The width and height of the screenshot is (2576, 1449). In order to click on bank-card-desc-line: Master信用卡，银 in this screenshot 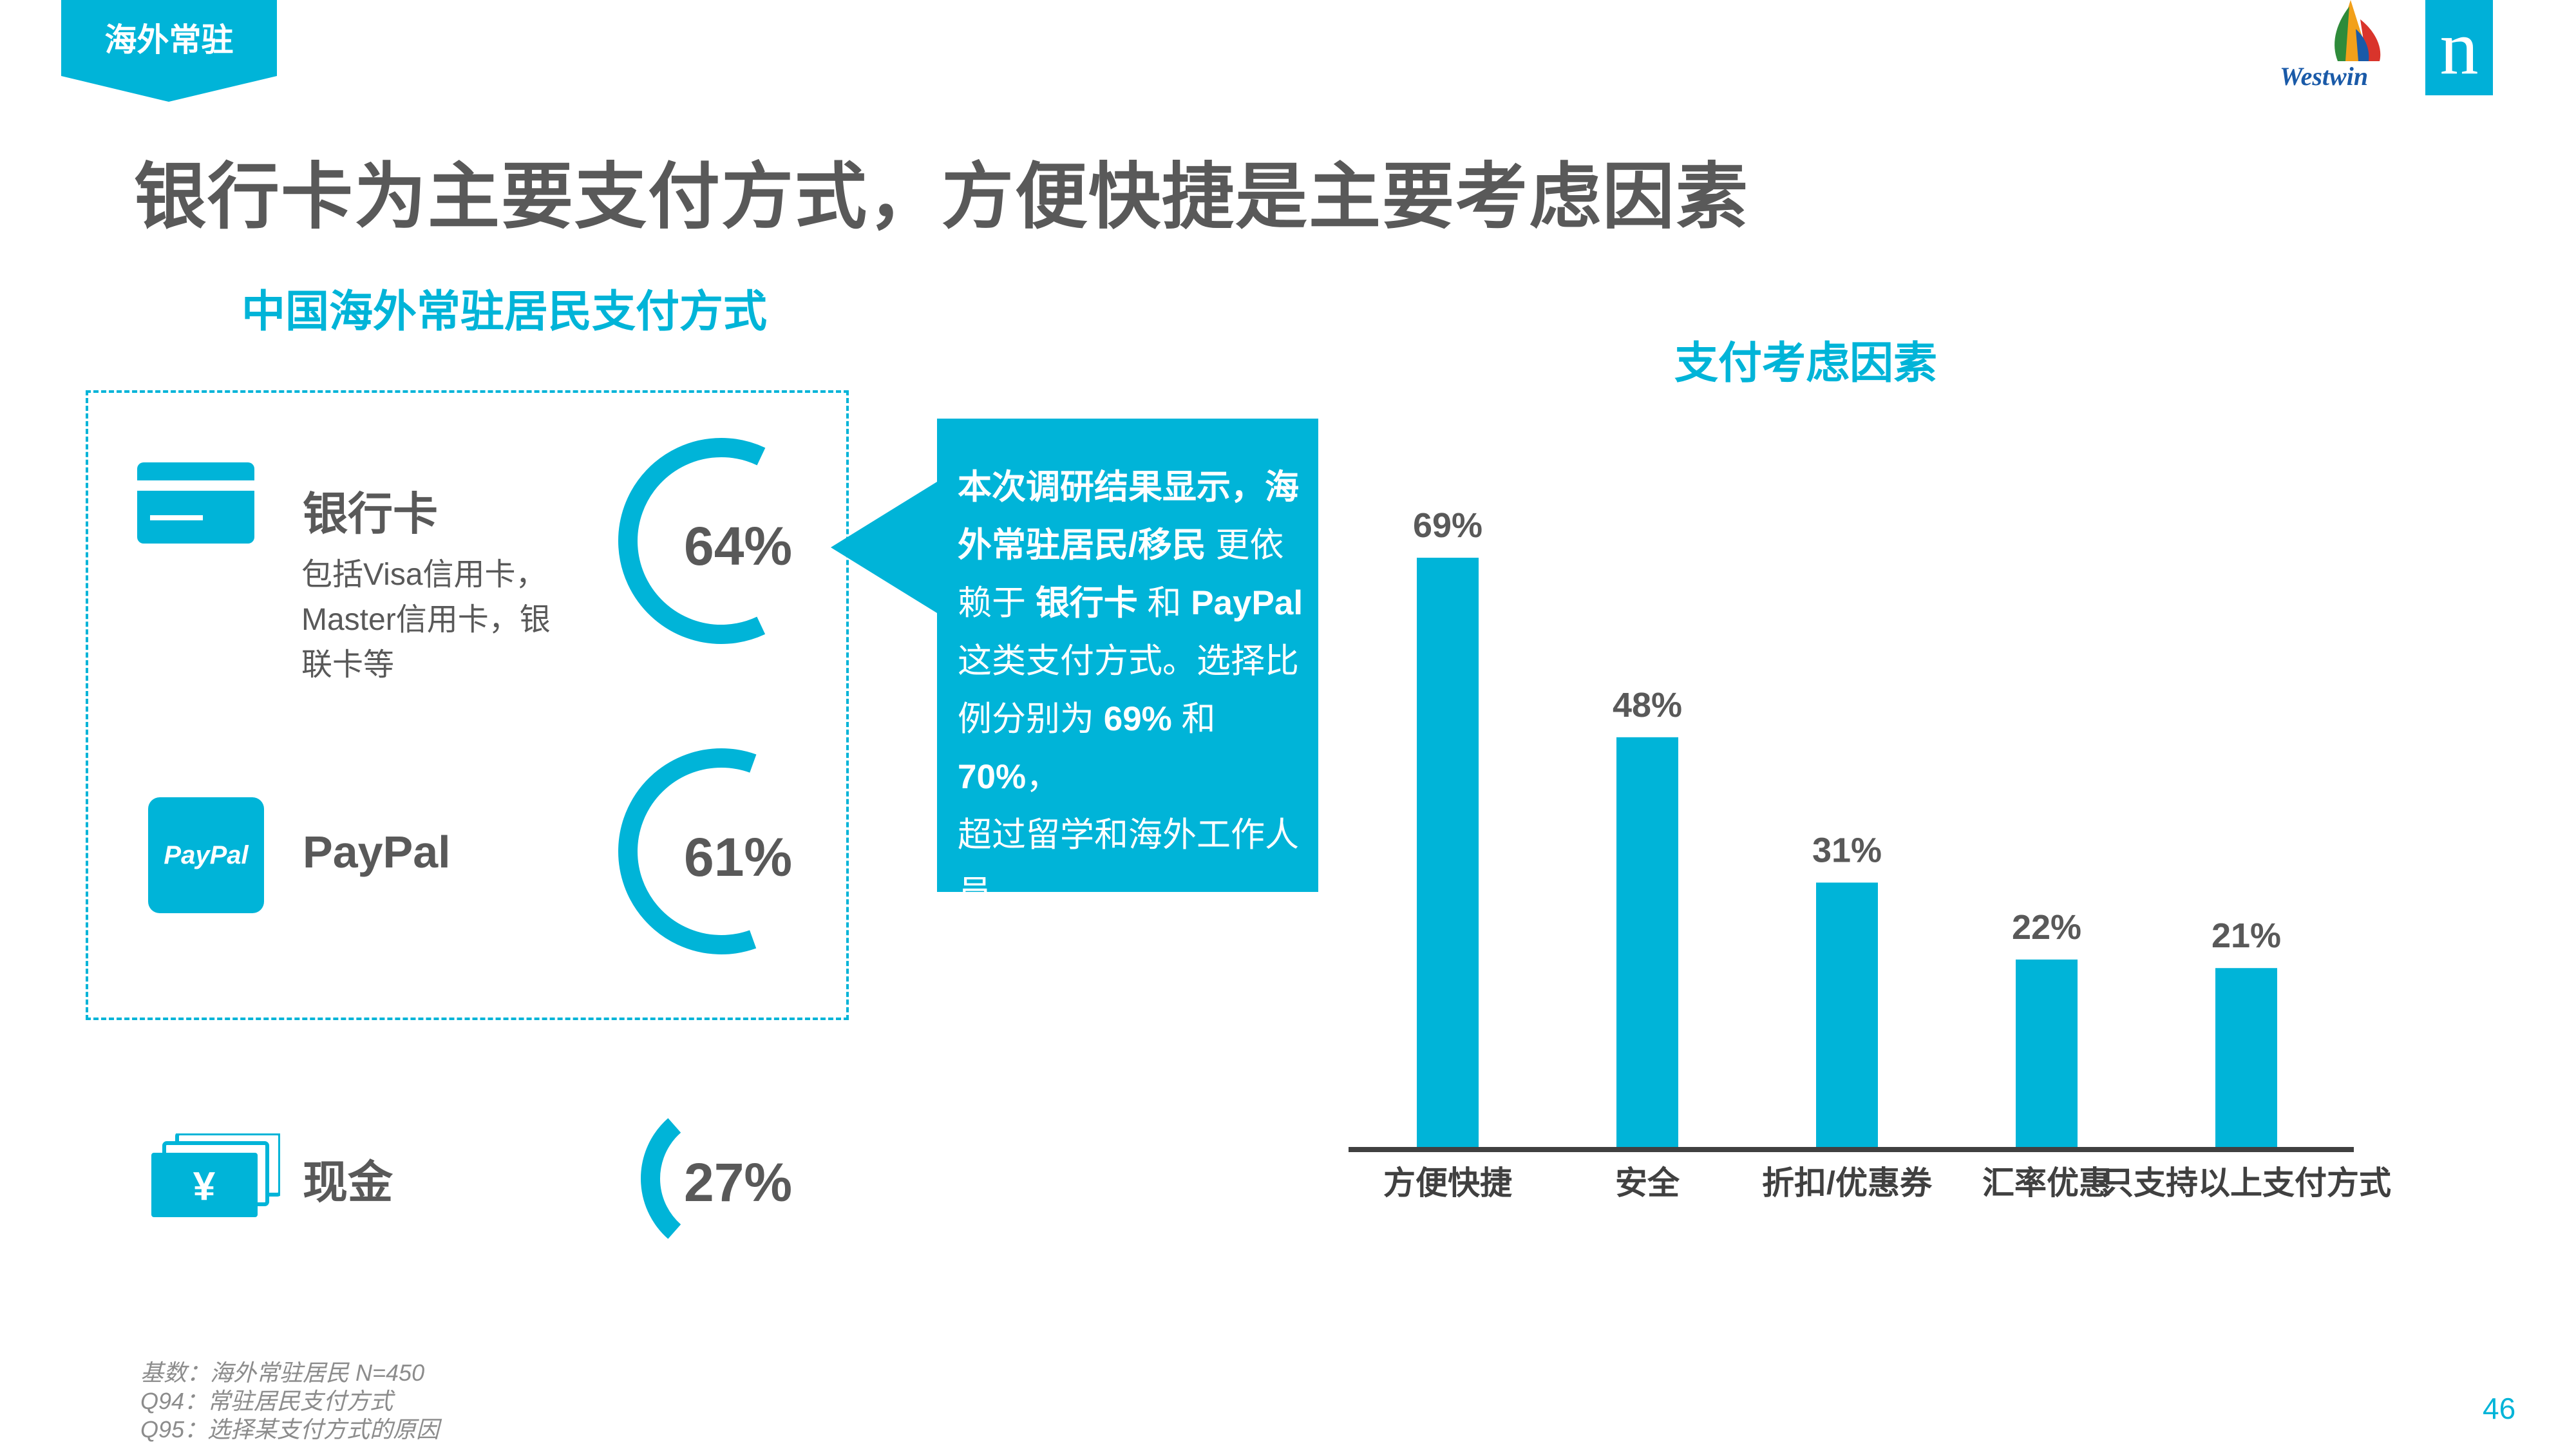, I will do `click(426, 620)`.